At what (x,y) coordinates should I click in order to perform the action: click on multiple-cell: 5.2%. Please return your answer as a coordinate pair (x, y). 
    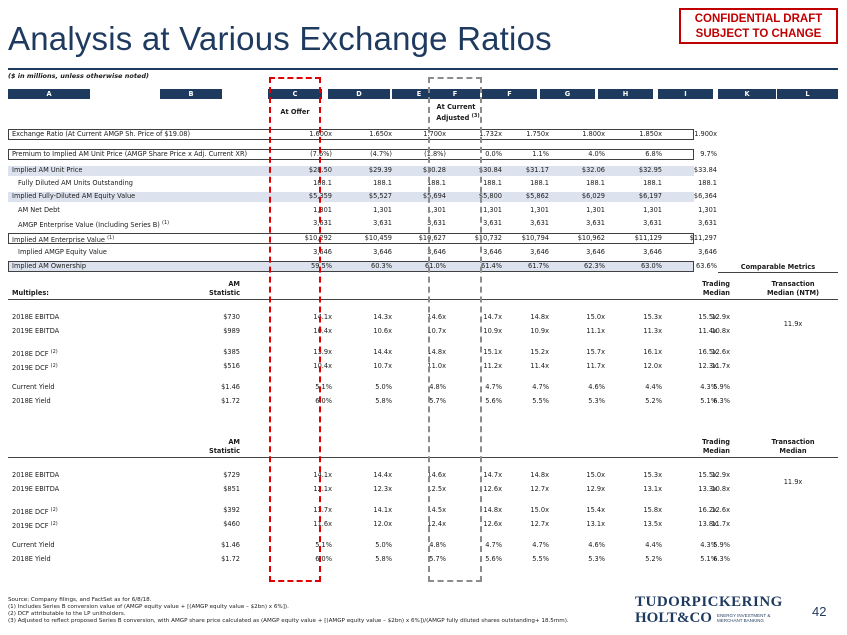
    Looking at the image, I should click on (653, 401).